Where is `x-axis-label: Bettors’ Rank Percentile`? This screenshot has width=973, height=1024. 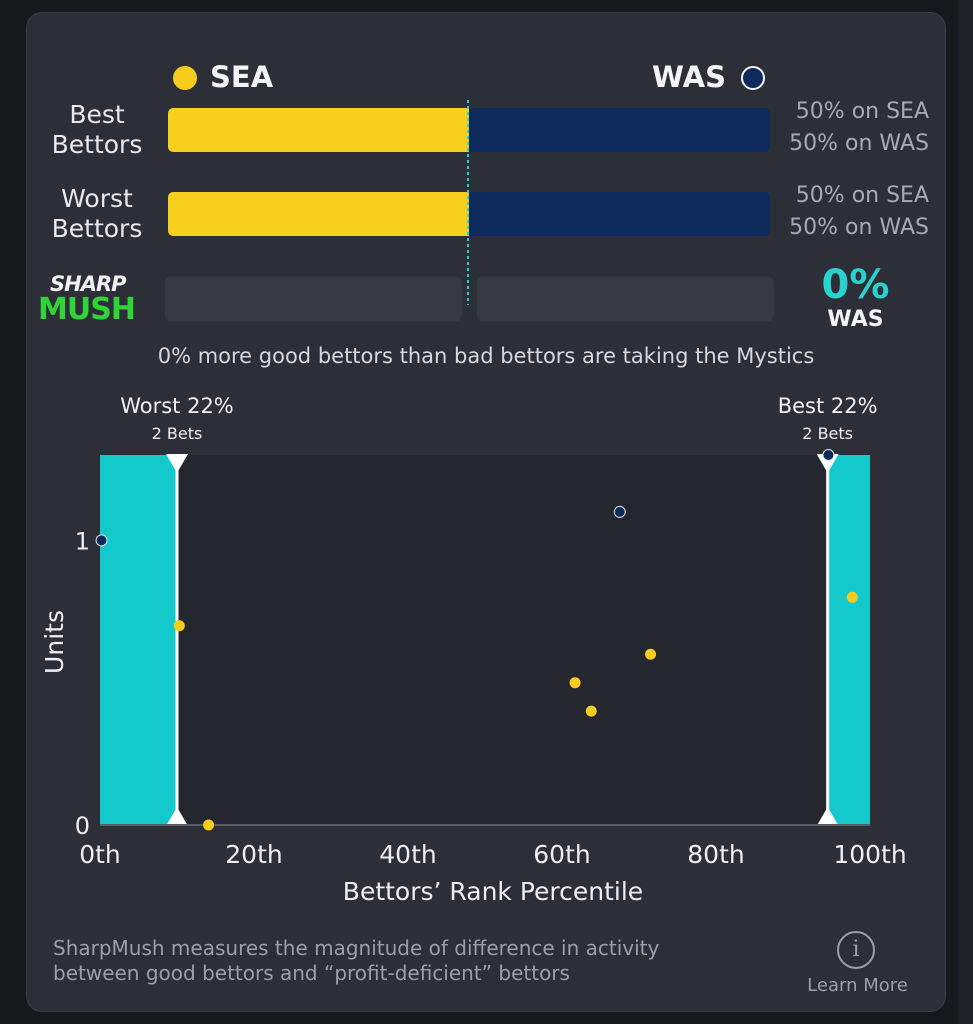
x-axis-label: Bettors’ Rank Percentile is located at coordinates (493, 891).